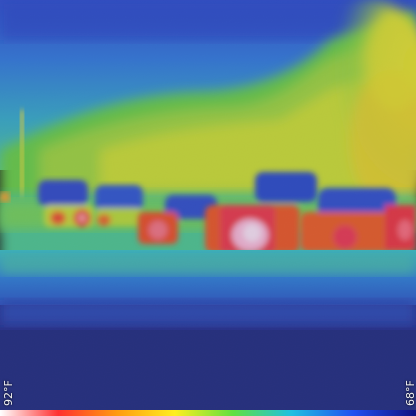 The image size is (416, 416). What do you see at coordinates (8, 393) in the screenshot?
I see `scale-max-label: 92°F` at bounding box center [8, 393].